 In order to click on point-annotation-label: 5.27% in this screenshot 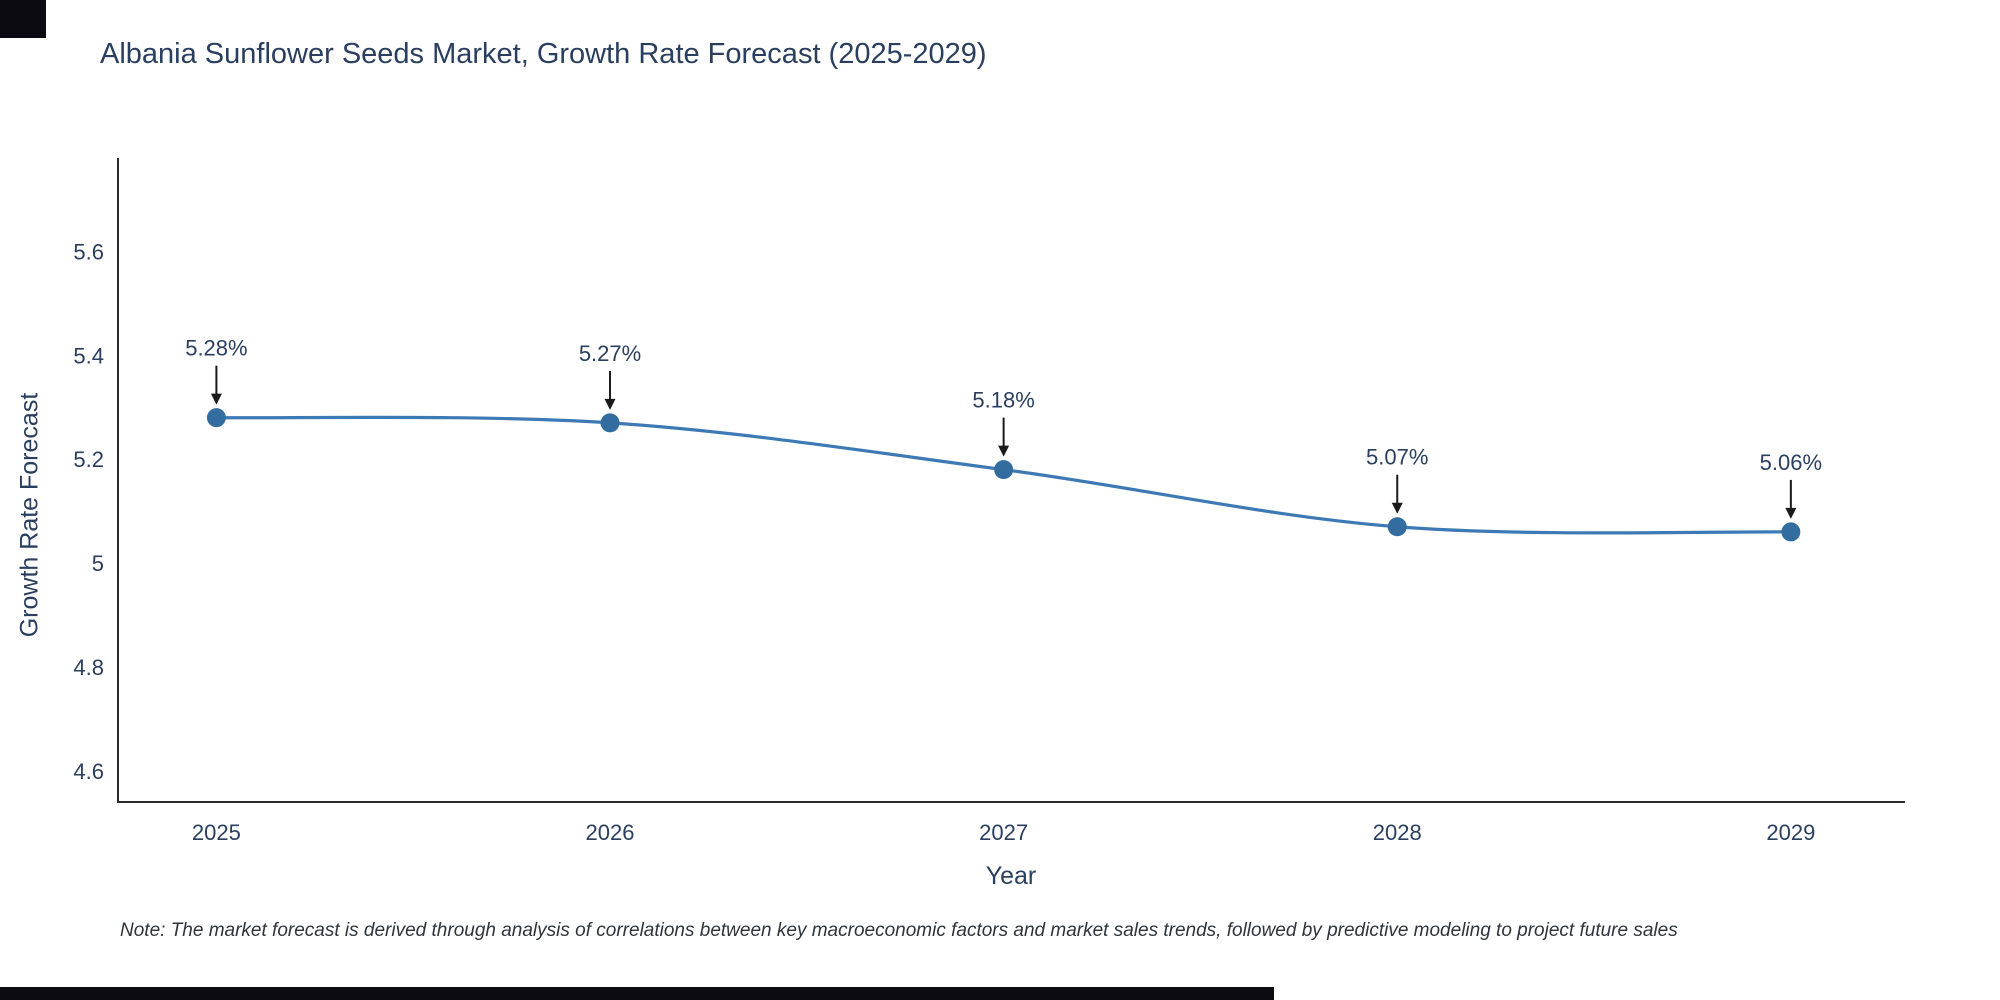, I will do `click(610, 353)`.